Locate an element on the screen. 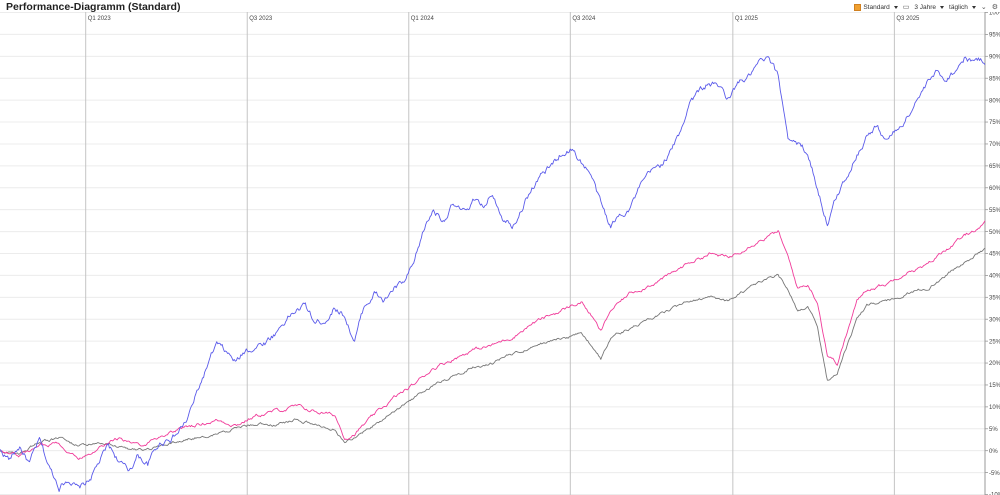  preset-dropdown: Standard is located at coordinates (876, 7).